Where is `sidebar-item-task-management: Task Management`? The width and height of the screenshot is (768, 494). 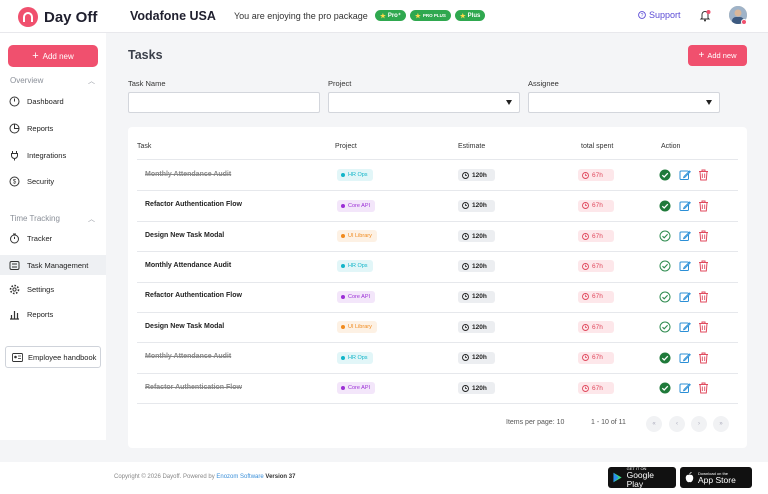 sidebar-item-task-management: Task Management is located at coordinates (53, 265).